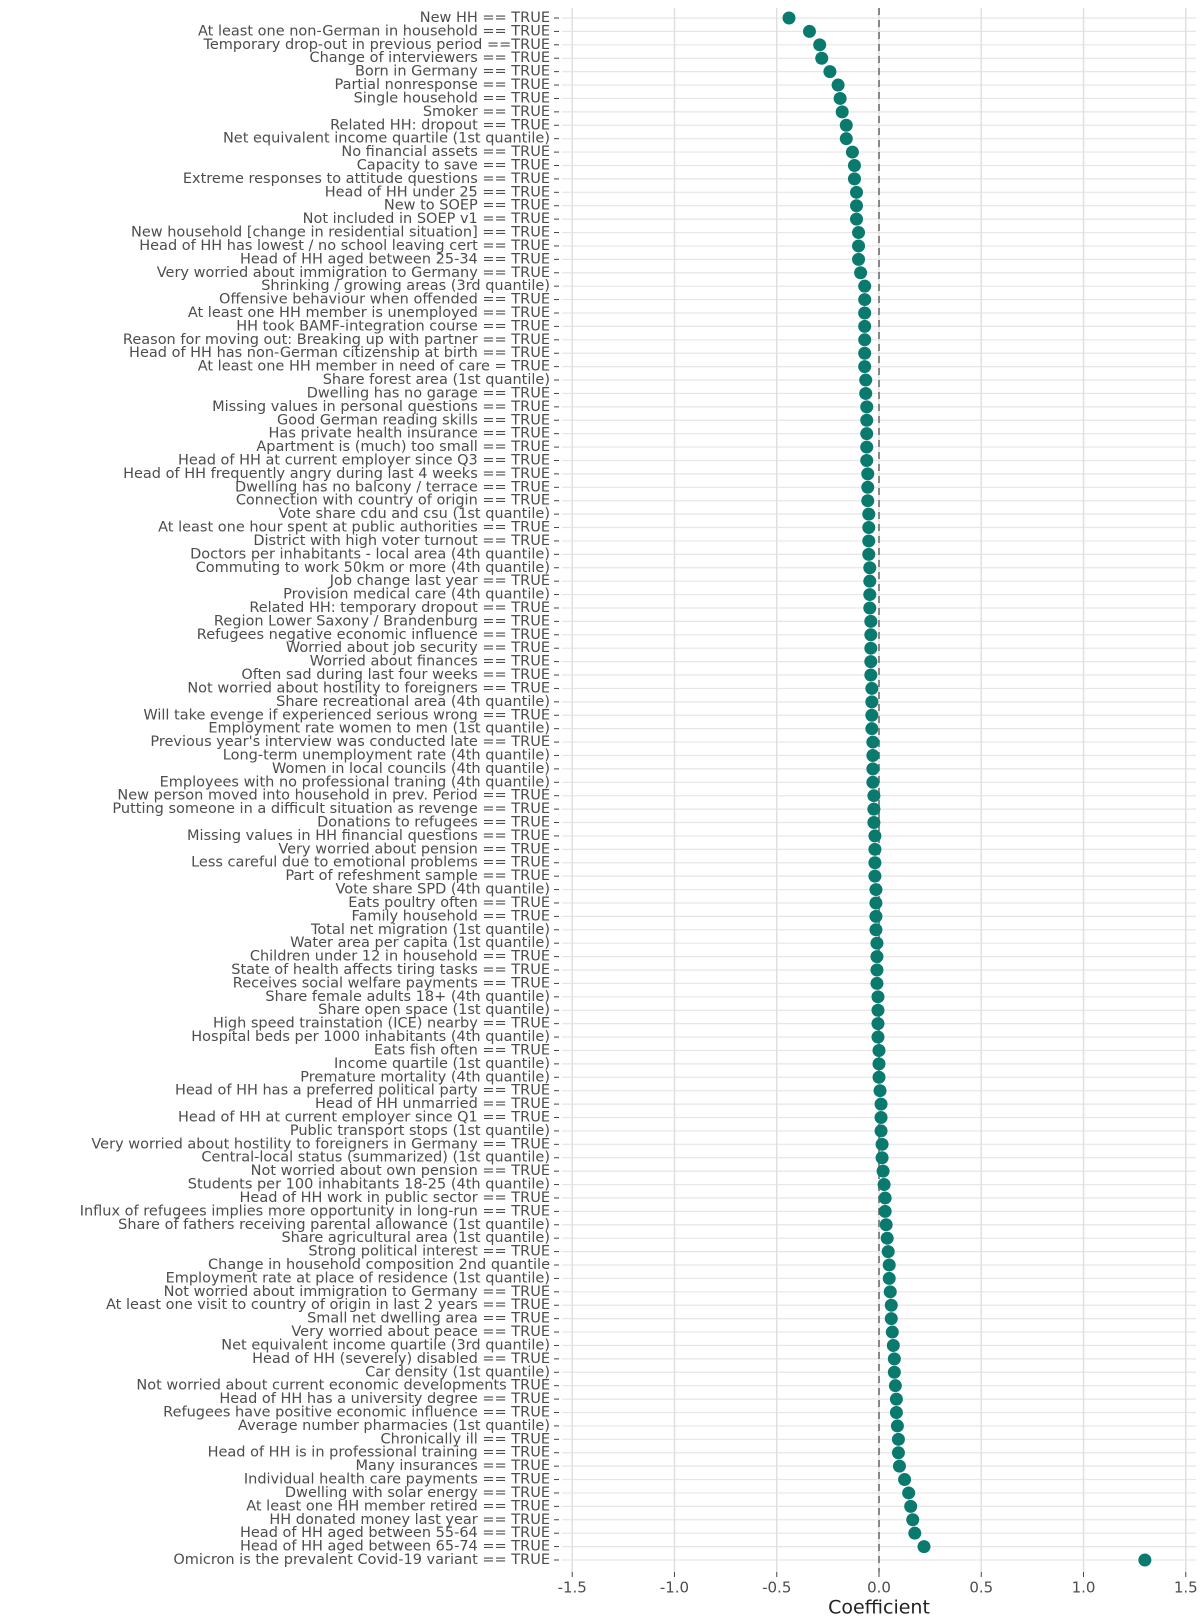  What do you see at coordinates (399, 608) in the screenshot?
I see `y-tick-label: Related HH: temporary dropout == TRUE` at bounding box center [399, 608].